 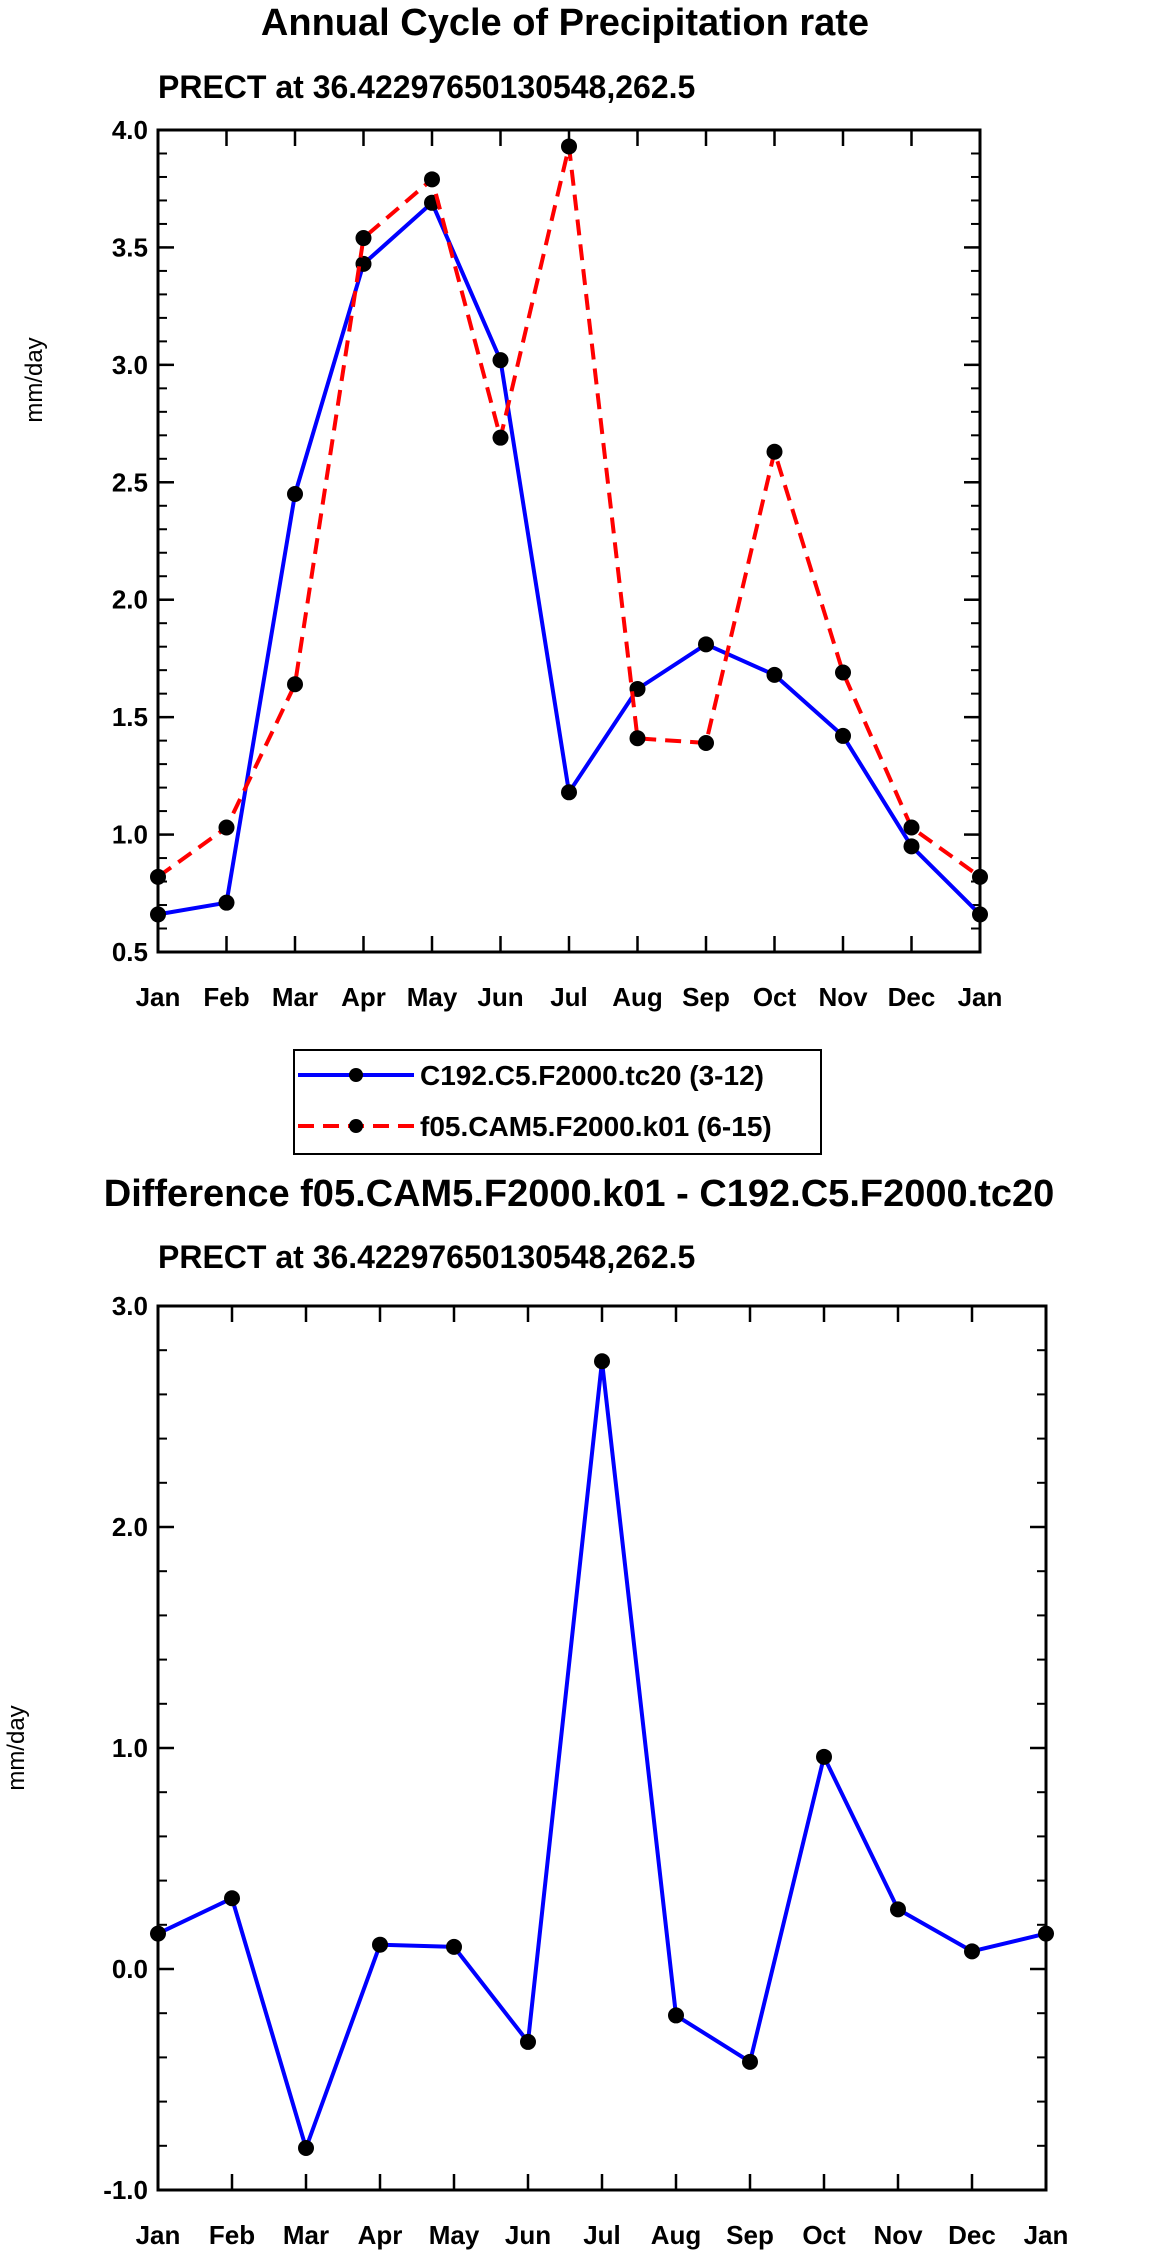 What do you see at coordinates (130, 1969) in the screenshot?
I see `y-tick-label: 0.0` at bounding box center [130, 1969].